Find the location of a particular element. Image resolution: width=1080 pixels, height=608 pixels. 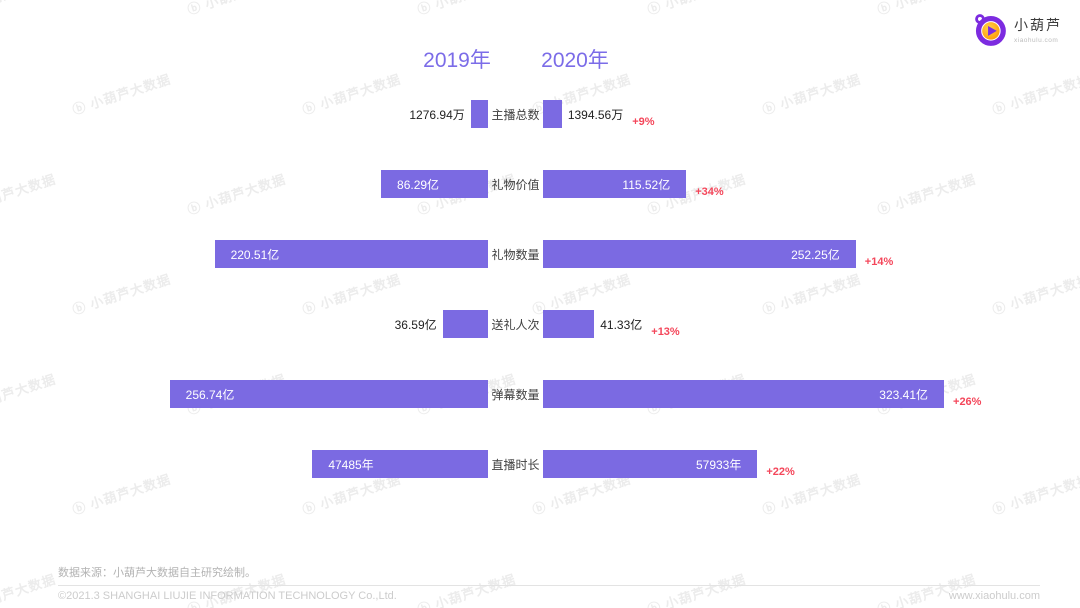

logo-text: 小葫芦 xiaohulu.com is located at coordinates (1038, 29).